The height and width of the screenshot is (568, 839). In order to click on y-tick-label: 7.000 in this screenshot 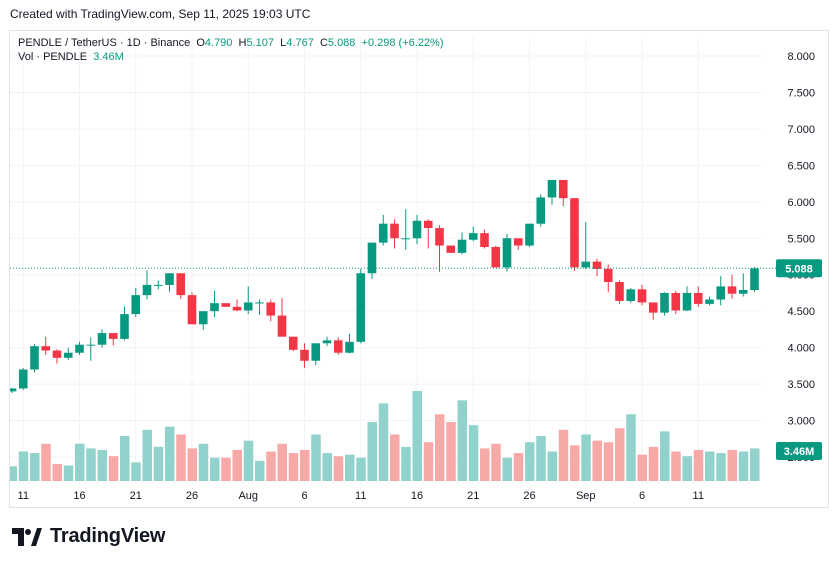, I will do `click(801, 130)`.